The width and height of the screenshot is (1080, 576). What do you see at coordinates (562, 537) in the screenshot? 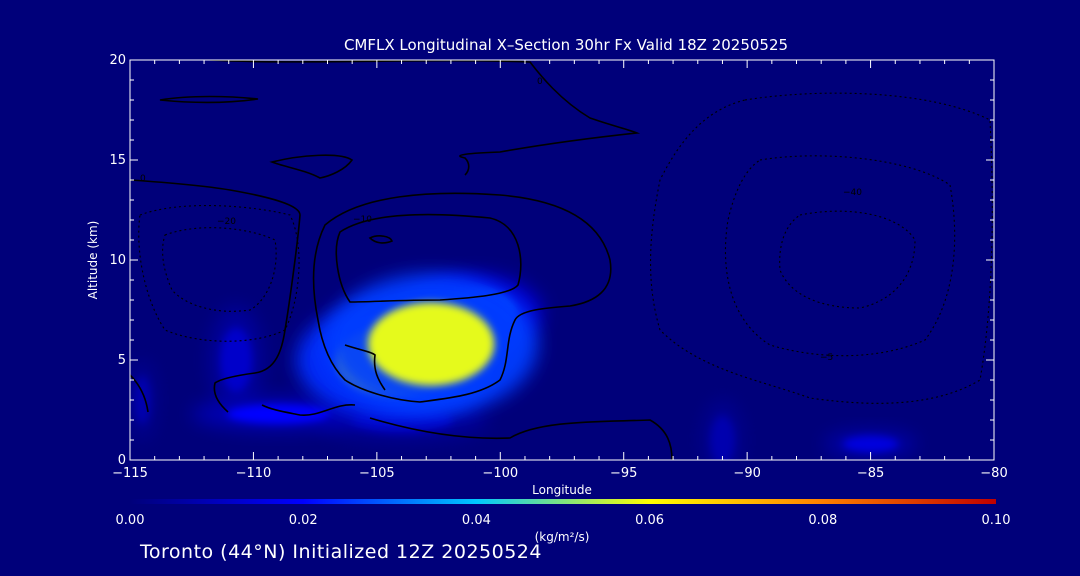
I see `colorbar-units: (kg/m²/s)` at bounding box center [562, 537].